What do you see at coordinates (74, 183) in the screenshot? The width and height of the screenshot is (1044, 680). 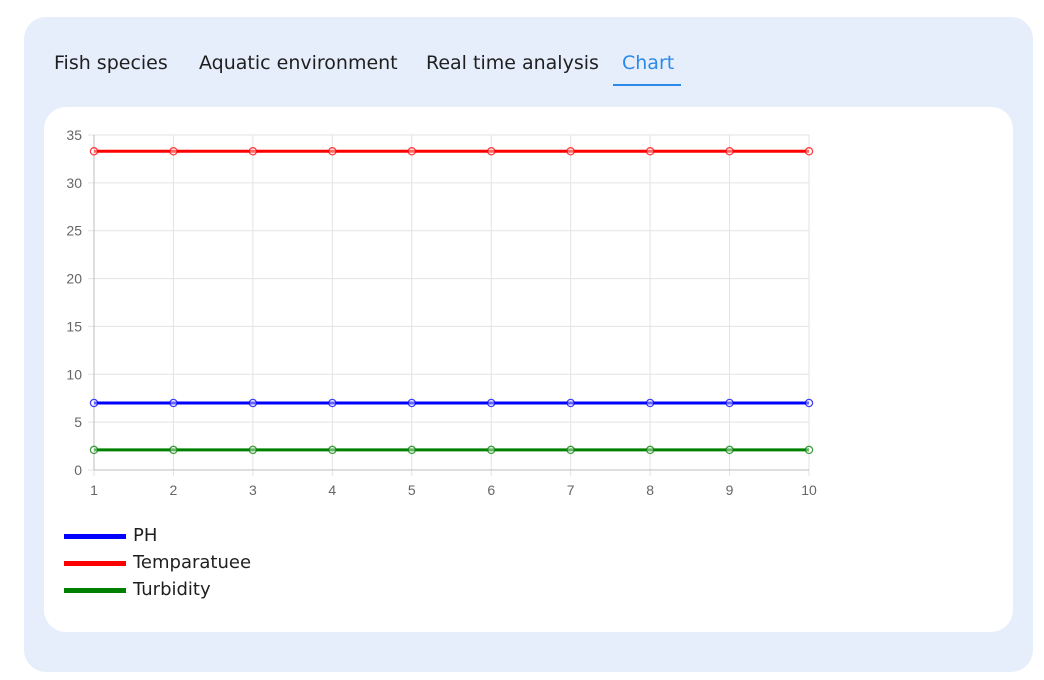 I see `y-tick-label: 30` at bounding box center [74, 183].